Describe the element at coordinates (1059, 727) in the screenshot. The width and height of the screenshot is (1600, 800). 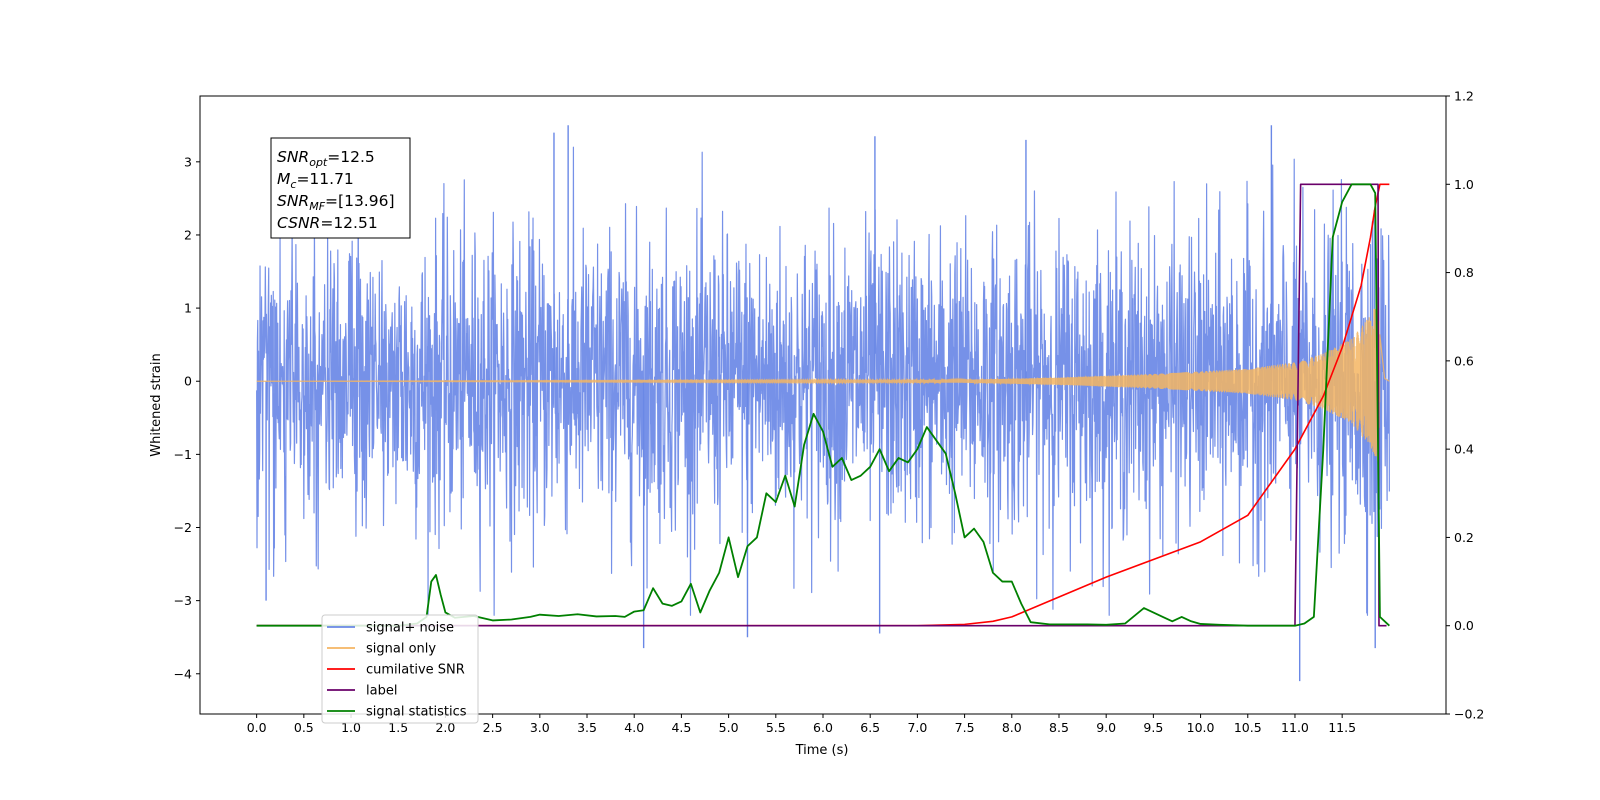
I see `x-tick-label-17: 8.5` at that location.